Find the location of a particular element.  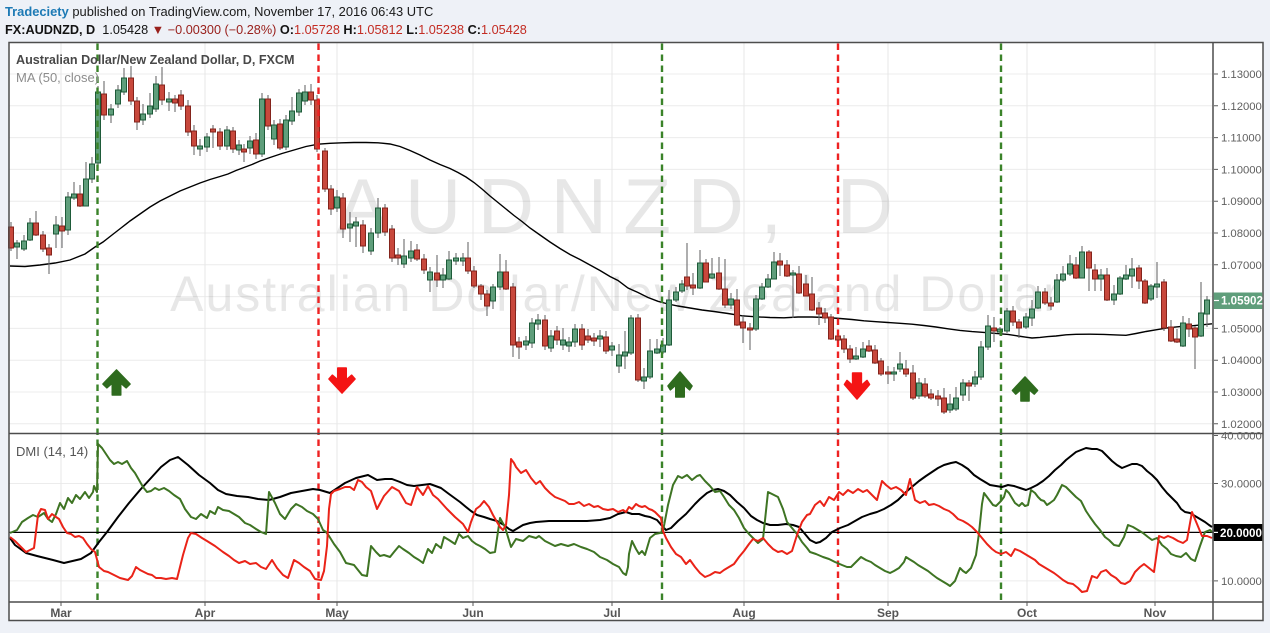

svg-text: AUDNZD, D is located at coordinates (622, 206).